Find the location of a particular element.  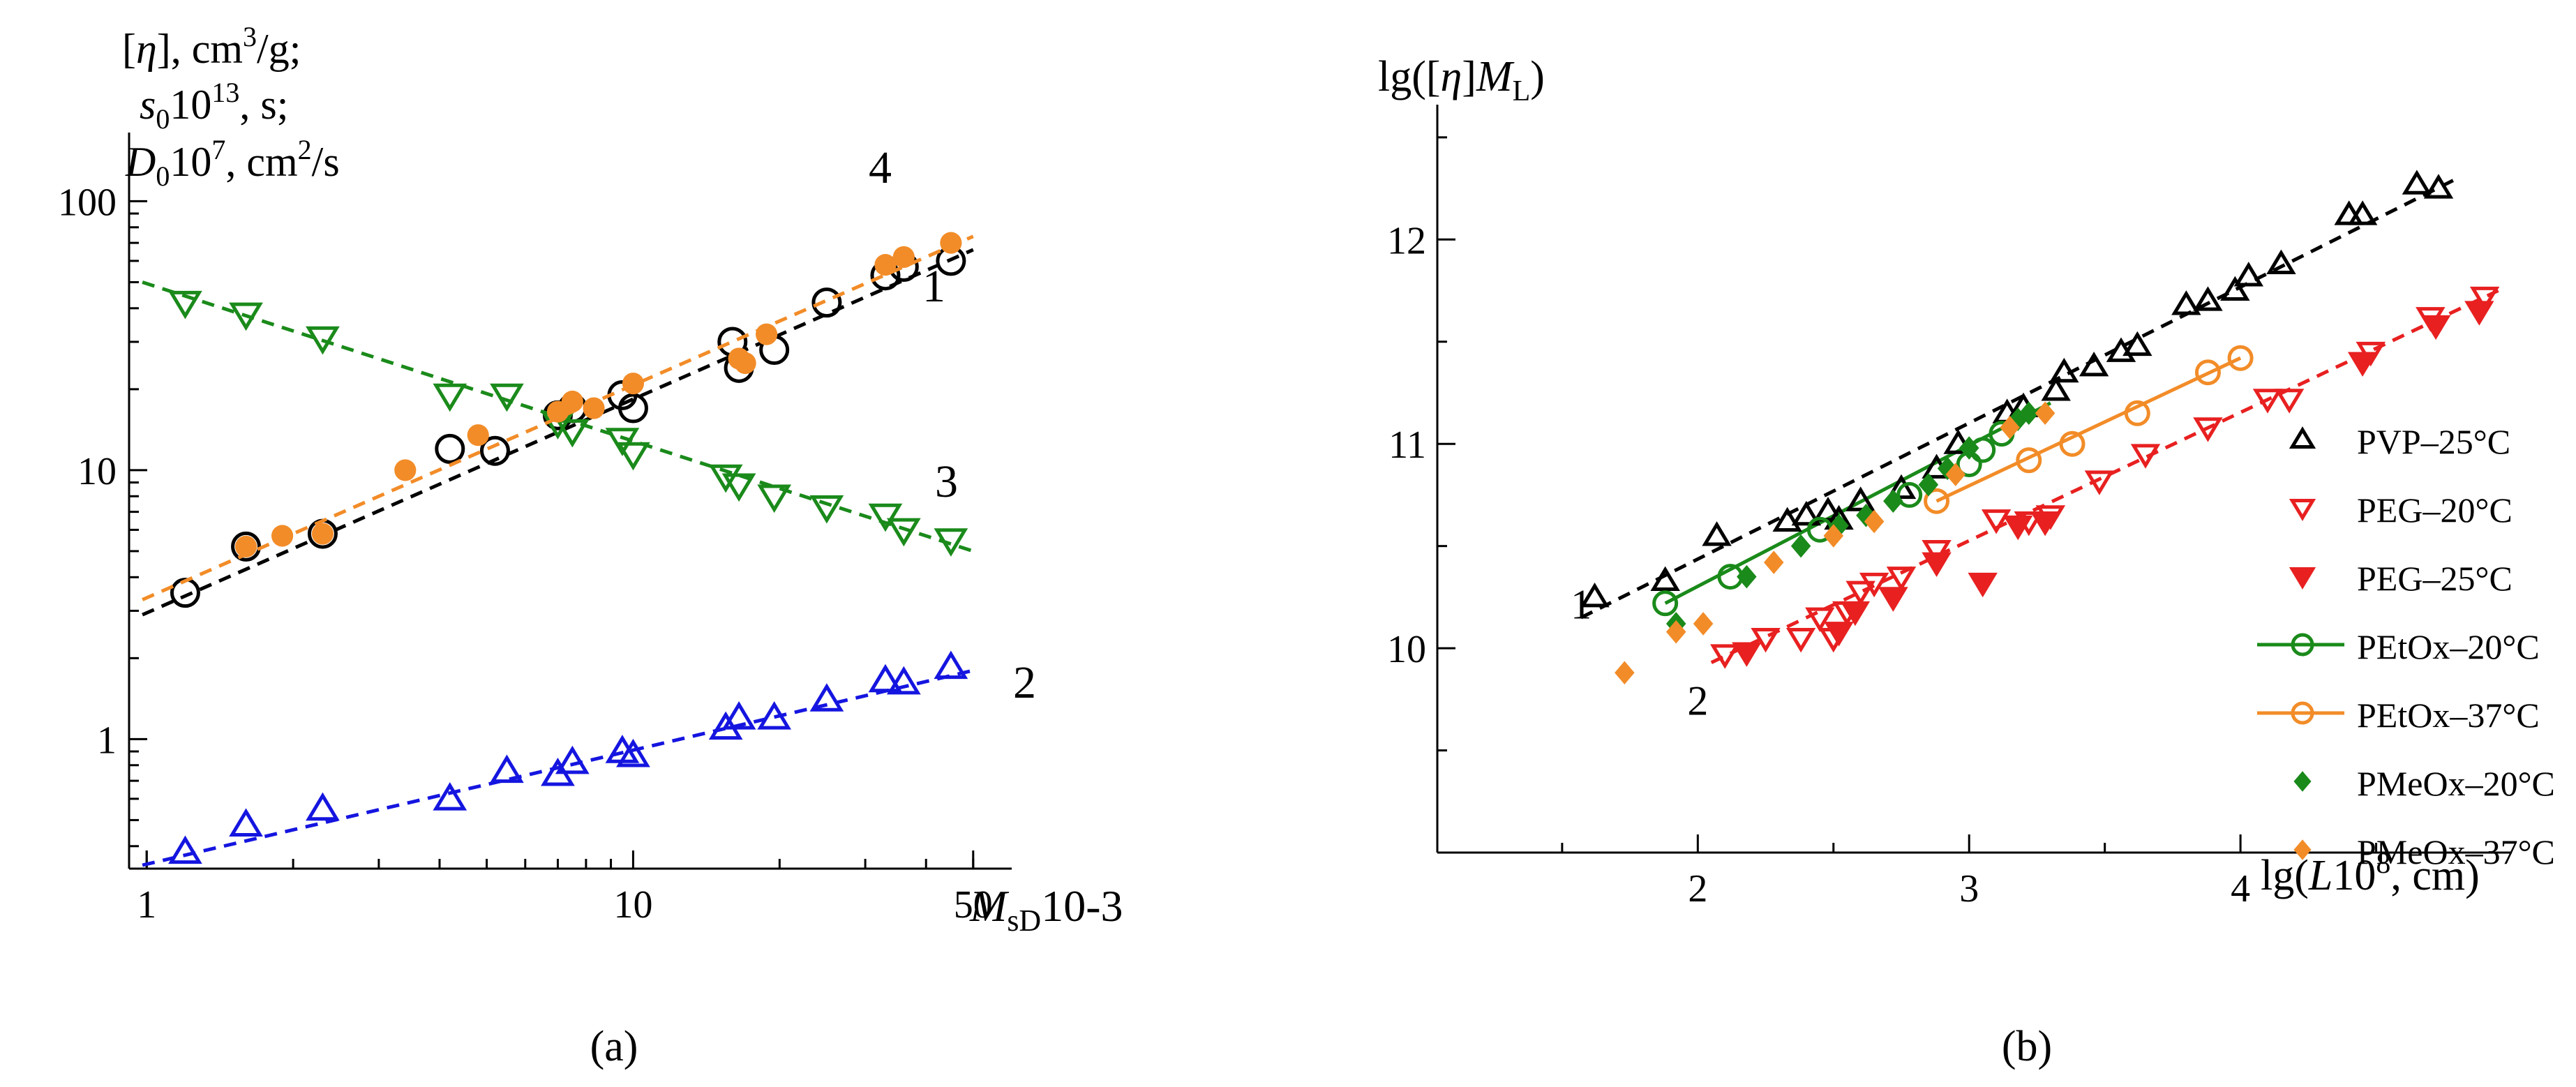

panel-label-b: (b) is located at coordinates (2027, 1046).